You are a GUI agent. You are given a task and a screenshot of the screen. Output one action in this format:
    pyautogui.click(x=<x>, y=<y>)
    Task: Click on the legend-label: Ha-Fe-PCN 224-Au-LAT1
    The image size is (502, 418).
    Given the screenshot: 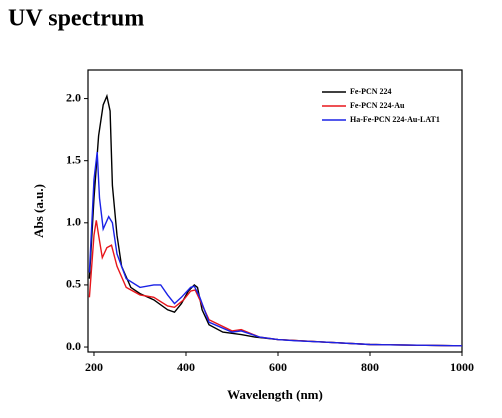 What is the action you would take?
    pyautogui.click(x=395, y=119)
    